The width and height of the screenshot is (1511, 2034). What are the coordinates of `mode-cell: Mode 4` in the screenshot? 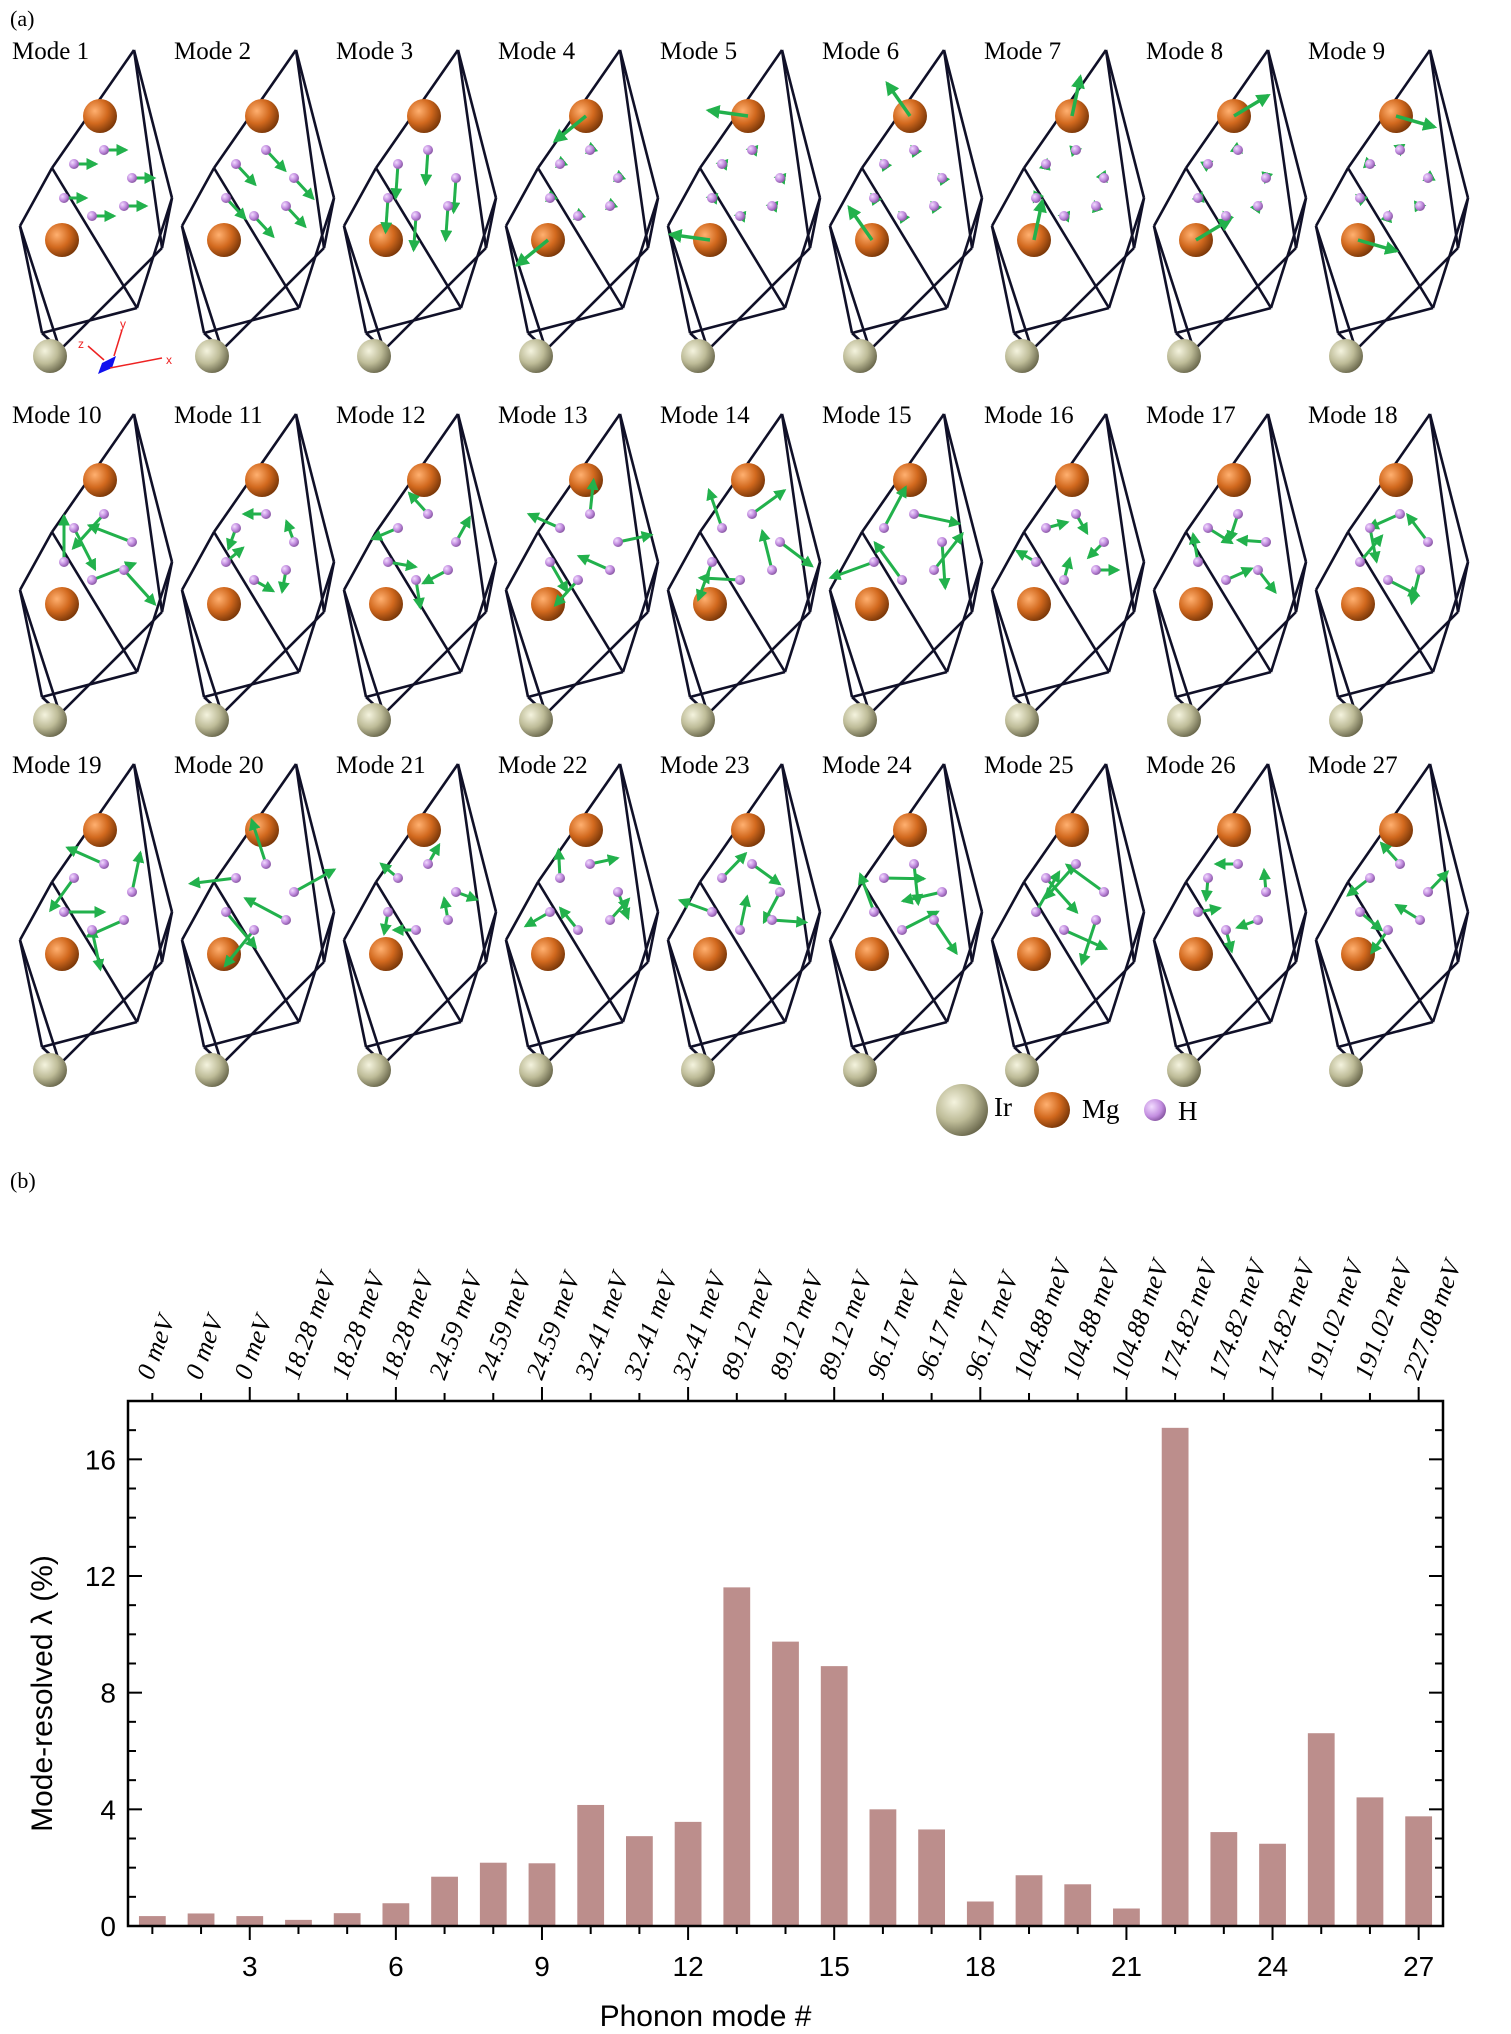 It's located at (583, 218).